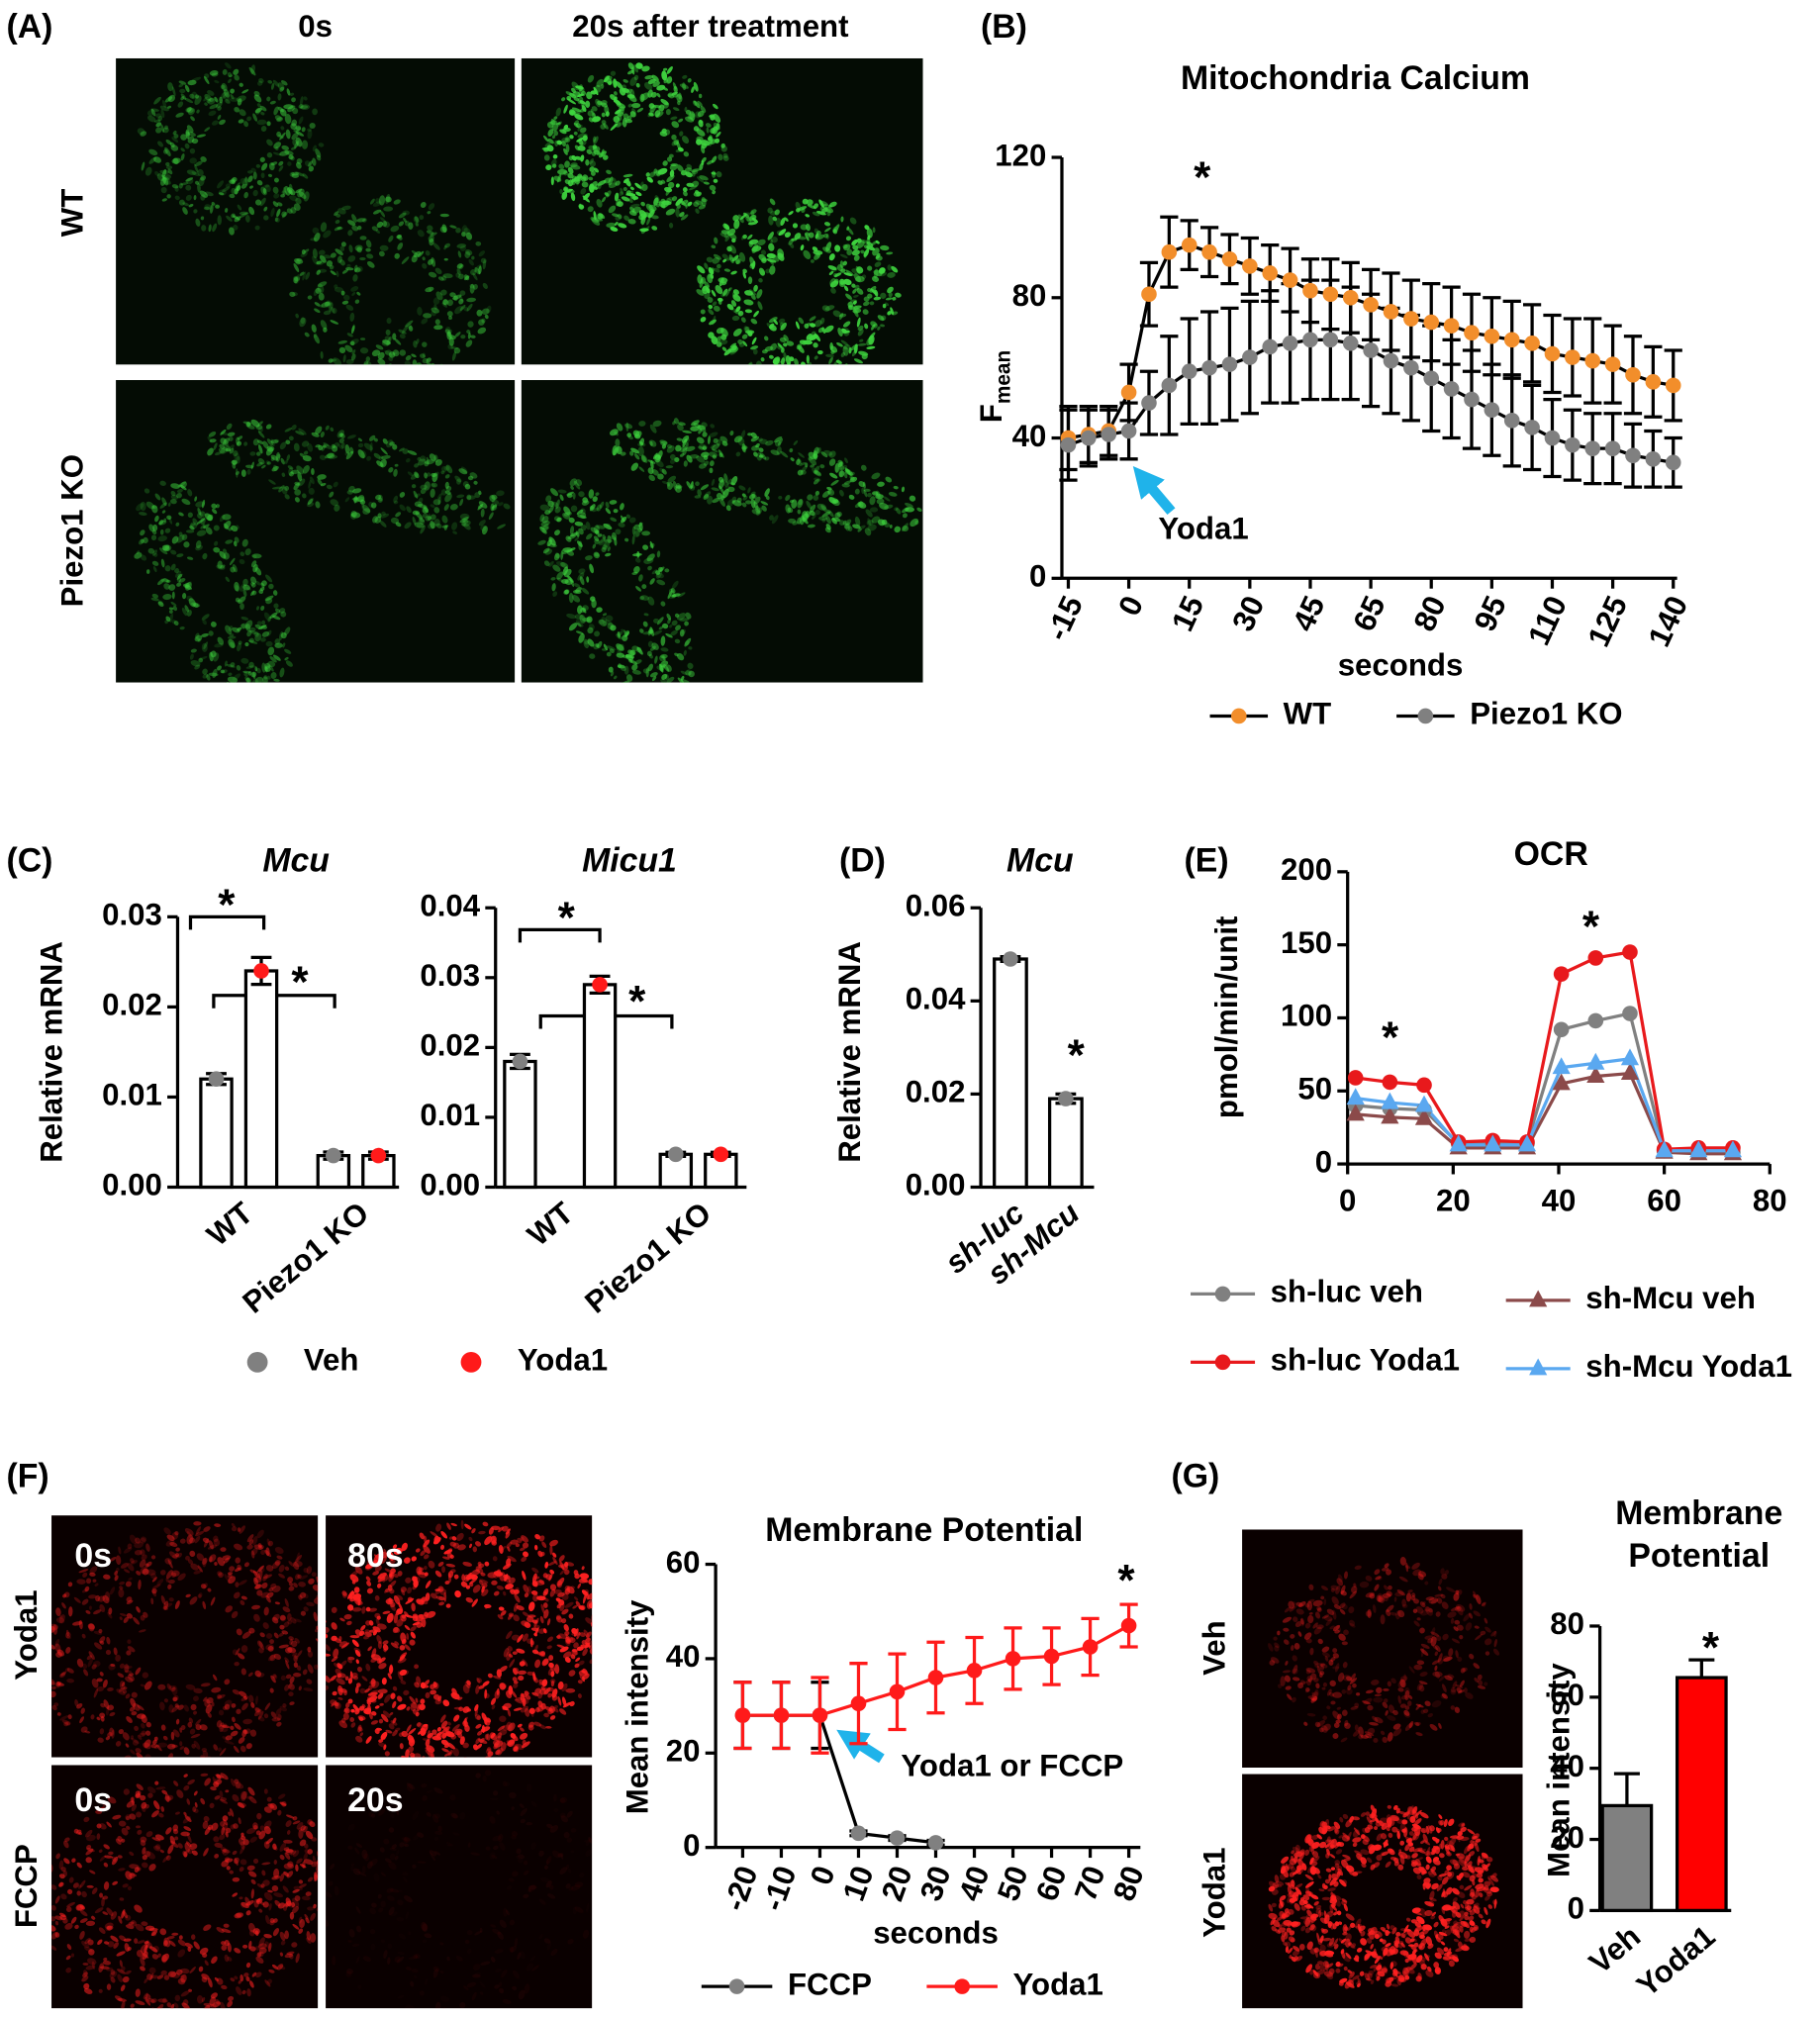 Image resolution: width=1820 pixels, height=2019 pixels. Describe the element at coordinates (315, 211) in the screenshot. I see `micrograph-background` at that location.